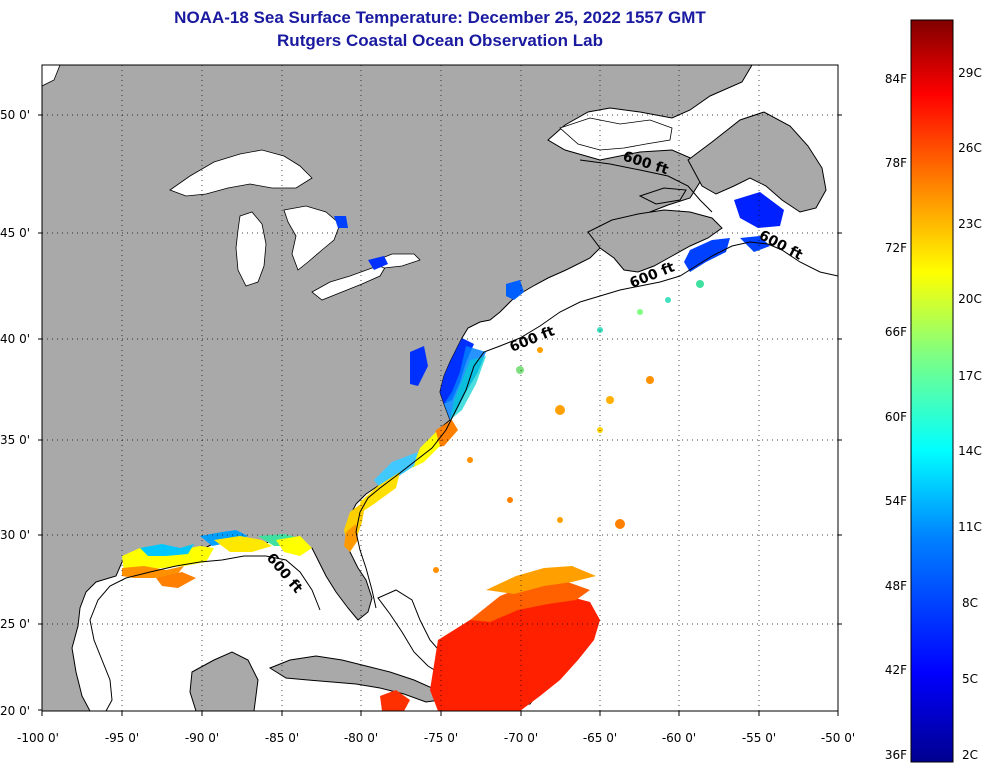 The width and height of the screenshot is (984, 770). I want to click on colorbar-fahrenheit-labels: 84F 78F 72F 66F 60F 54F 48F 42F 36F, so click(896, 417).